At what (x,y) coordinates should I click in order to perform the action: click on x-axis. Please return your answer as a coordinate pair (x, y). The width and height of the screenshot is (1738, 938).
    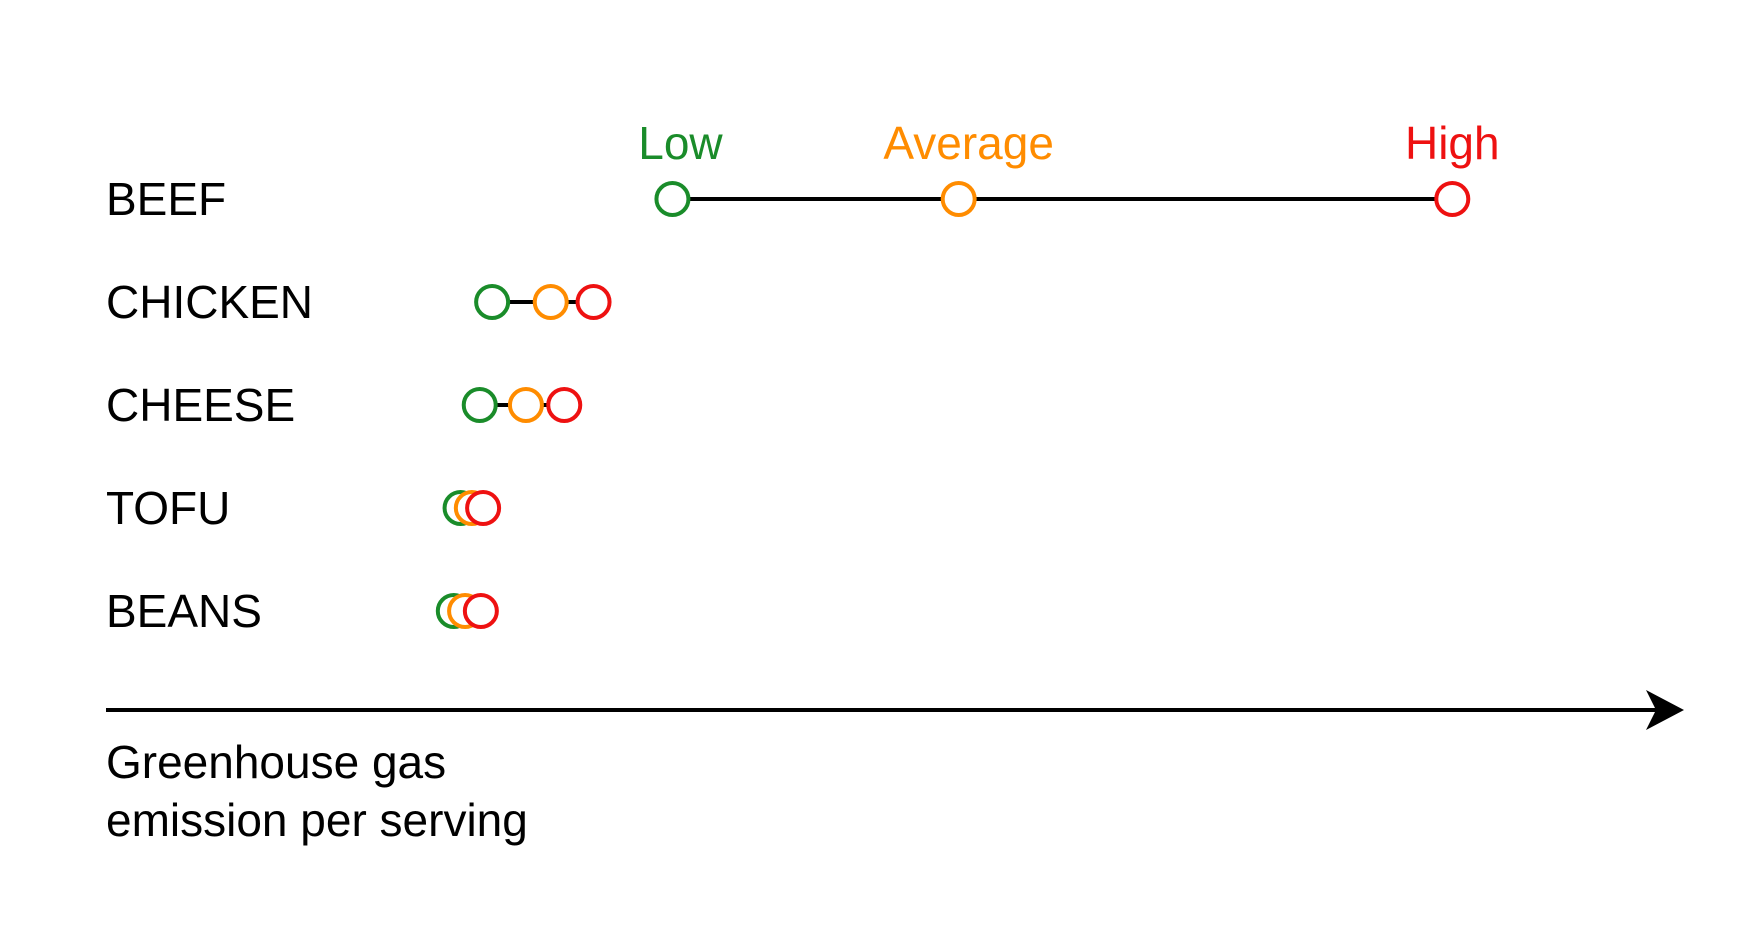
    Looking at the image, I should click on (895, 710).